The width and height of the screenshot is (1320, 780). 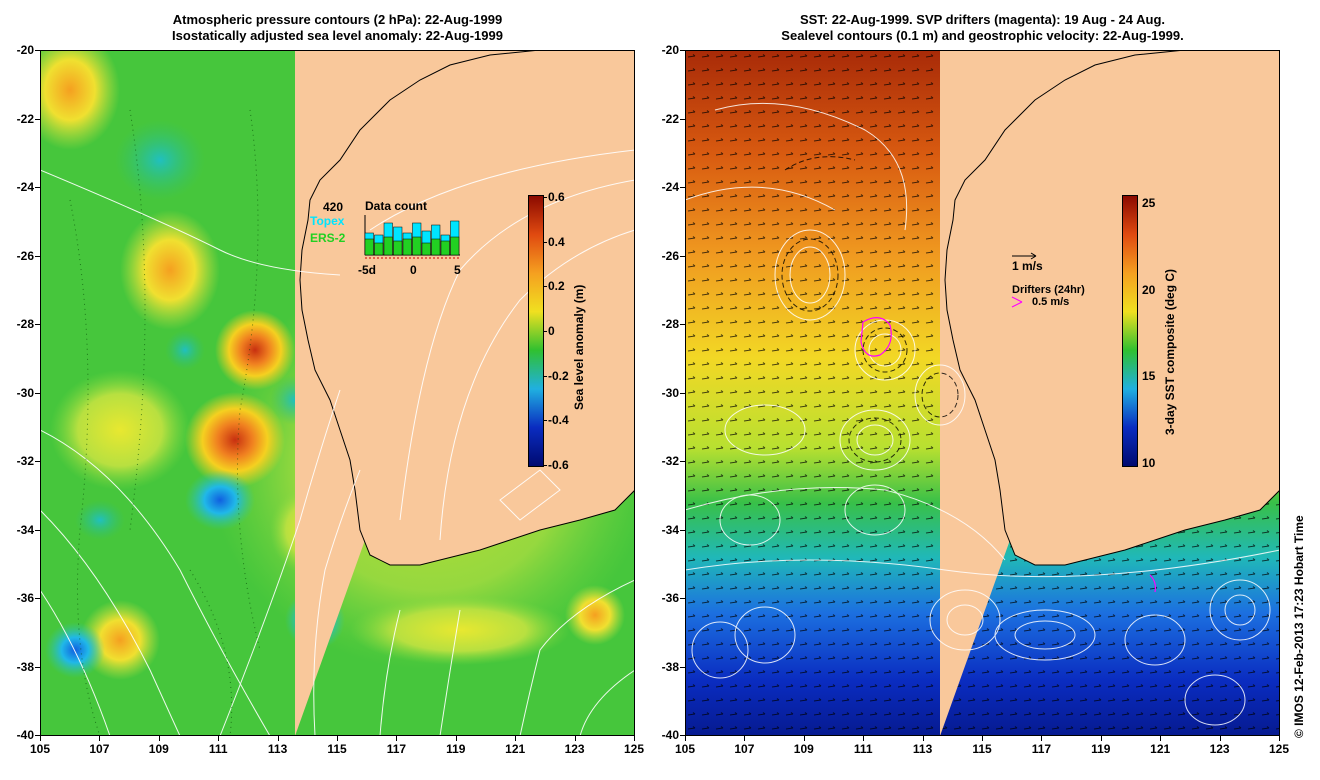 I want to click on y-tick-label: -32, so click(x=25, y=461).